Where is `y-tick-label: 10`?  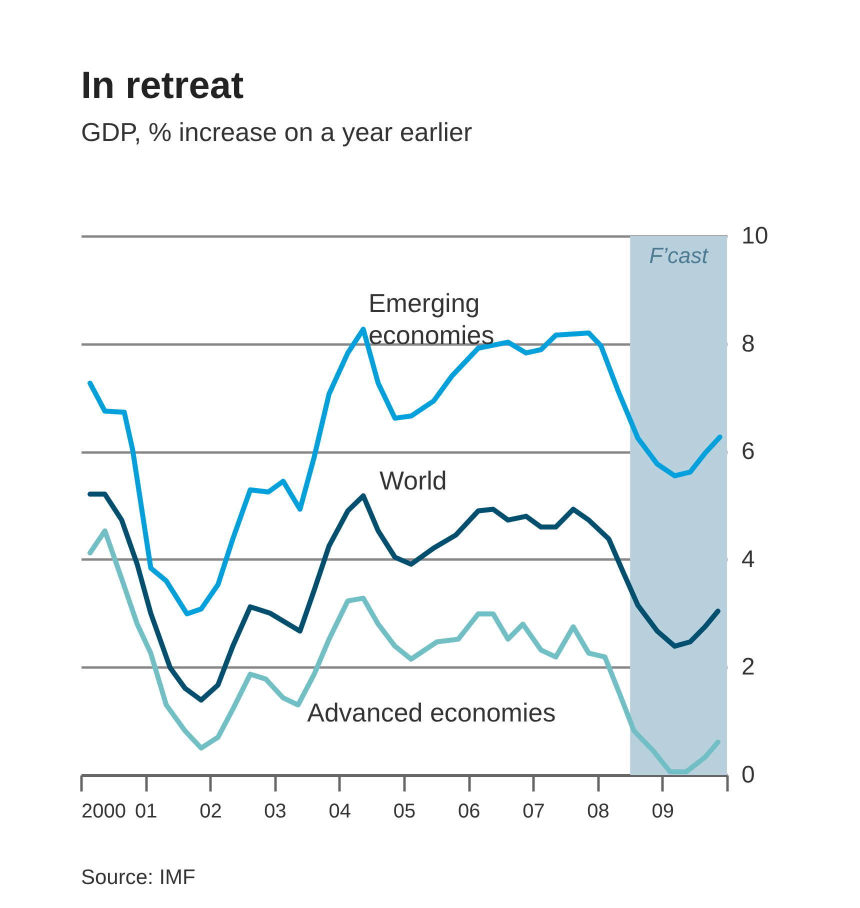
y-tick-label: 10 is located at coordinates (755, 236).